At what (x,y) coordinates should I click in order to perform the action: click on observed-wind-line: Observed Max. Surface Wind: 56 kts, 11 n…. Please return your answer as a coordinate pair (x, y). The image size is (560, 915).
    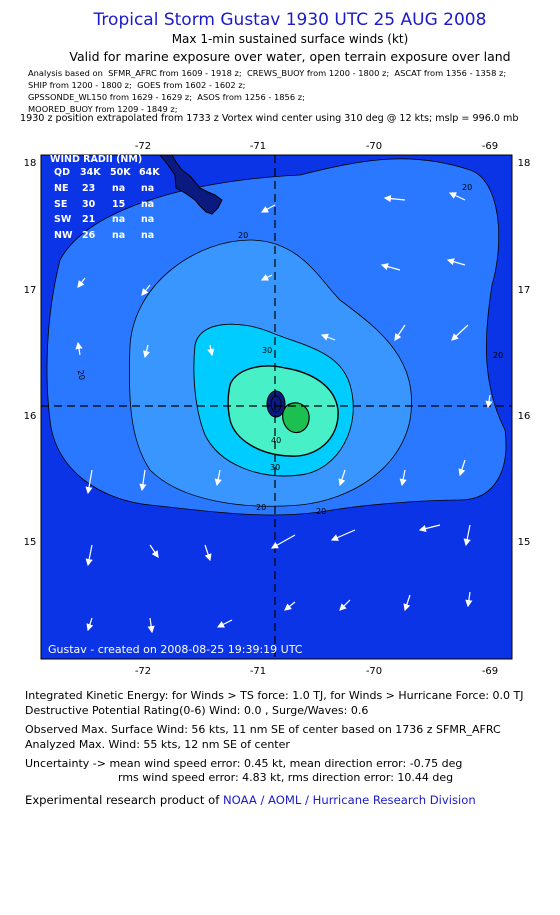
    Looking at the image, I should click on (263, 729).